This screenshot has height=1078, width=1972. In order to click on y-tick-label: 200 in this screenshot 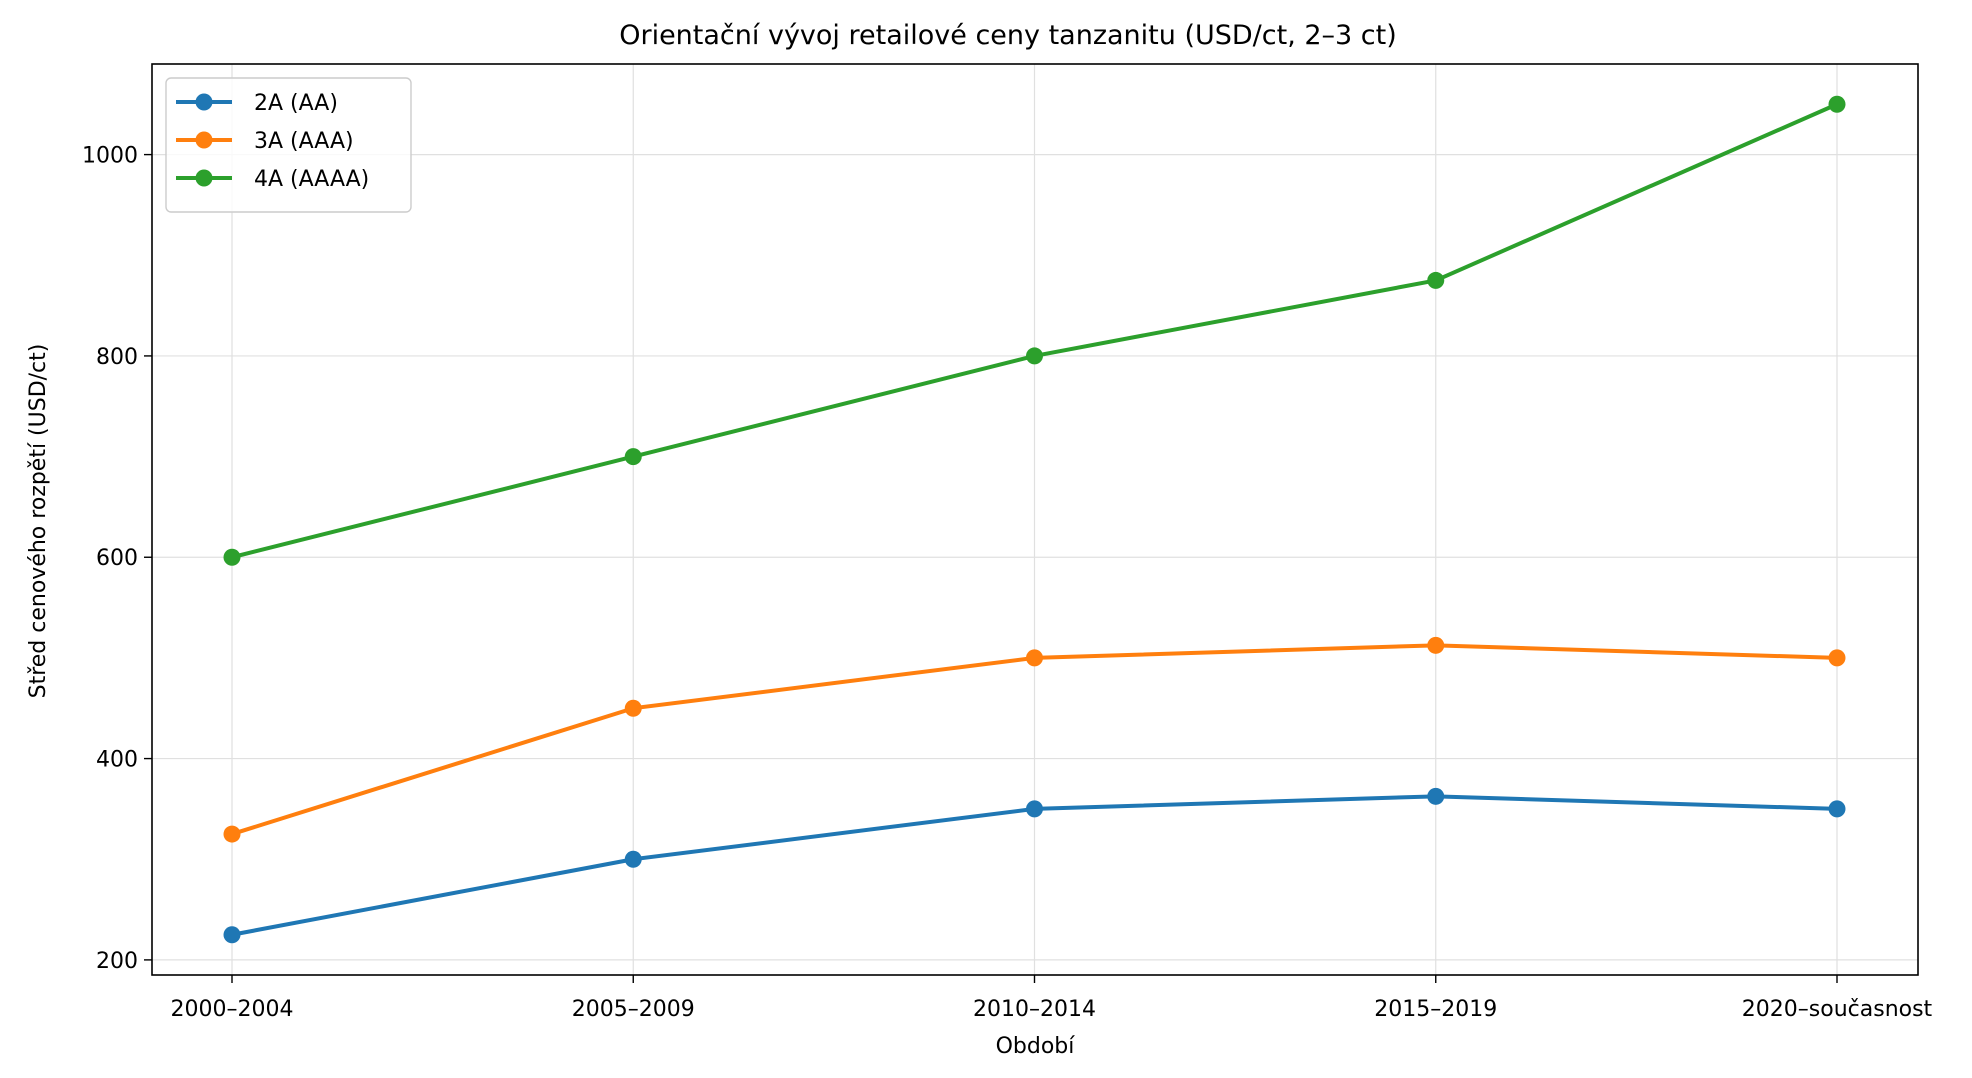, I will do `click(117, 961)`.